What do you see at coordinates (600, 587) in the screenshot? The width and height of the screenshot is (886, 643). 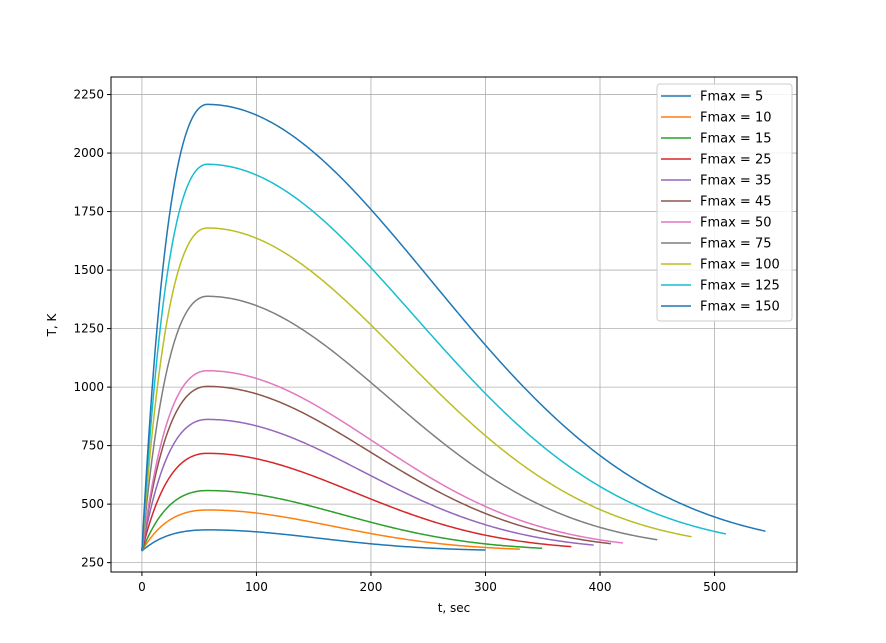 I see `x-tick-label: 400` at bounding box center [600, 587].